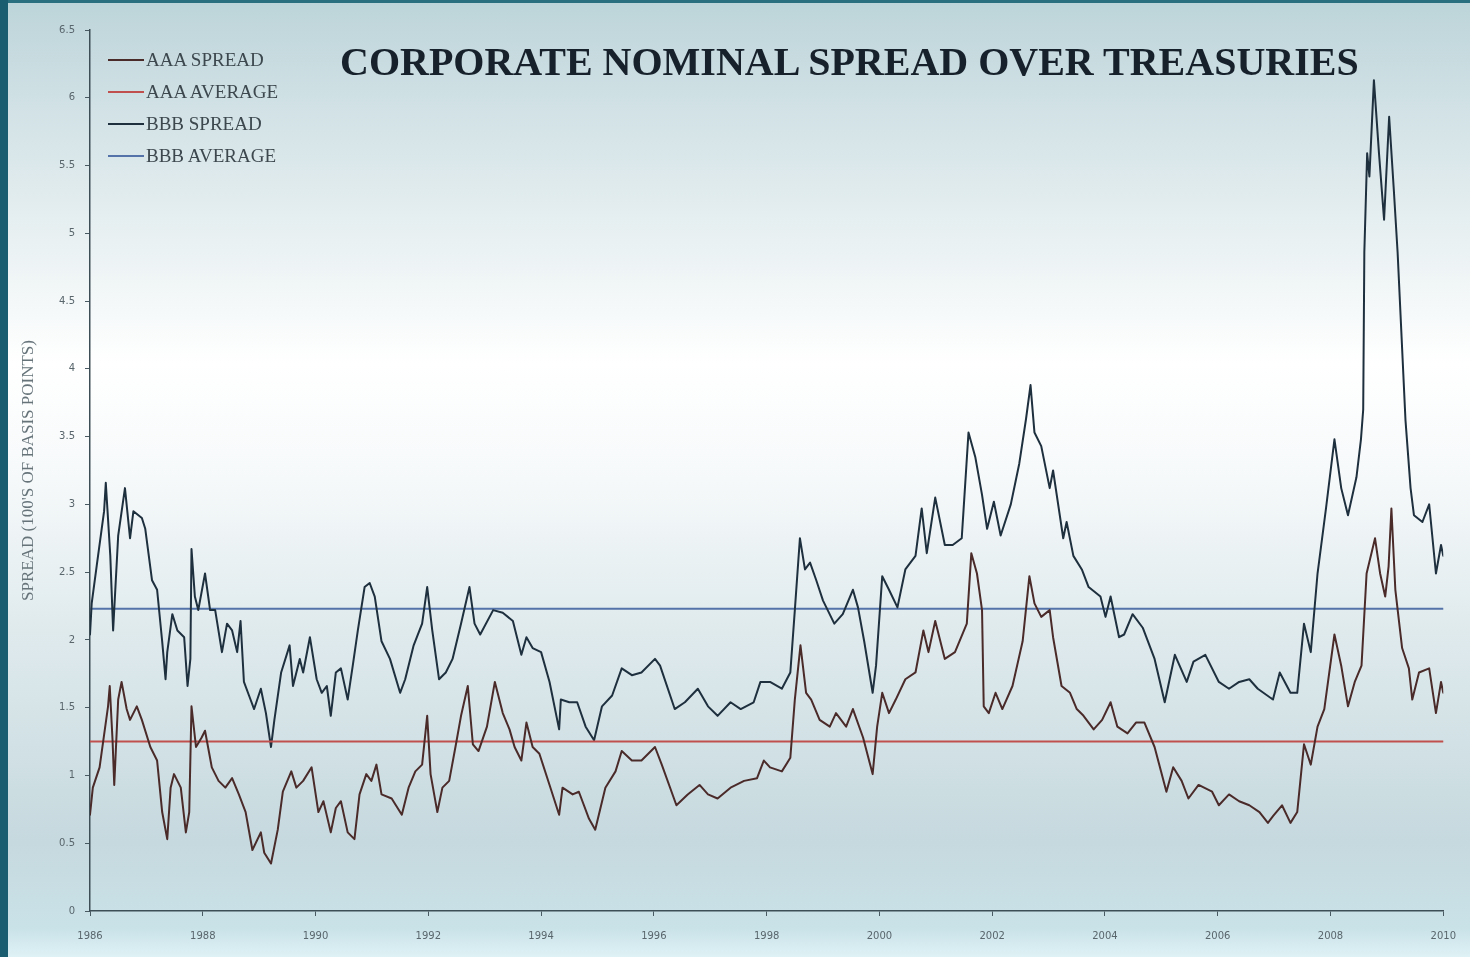 The height and width of the screenshot is (957, 1470). Describe the element at coordinates (1218, 935) in the screenshot. I see `x-tick-label: 2006` at that location.